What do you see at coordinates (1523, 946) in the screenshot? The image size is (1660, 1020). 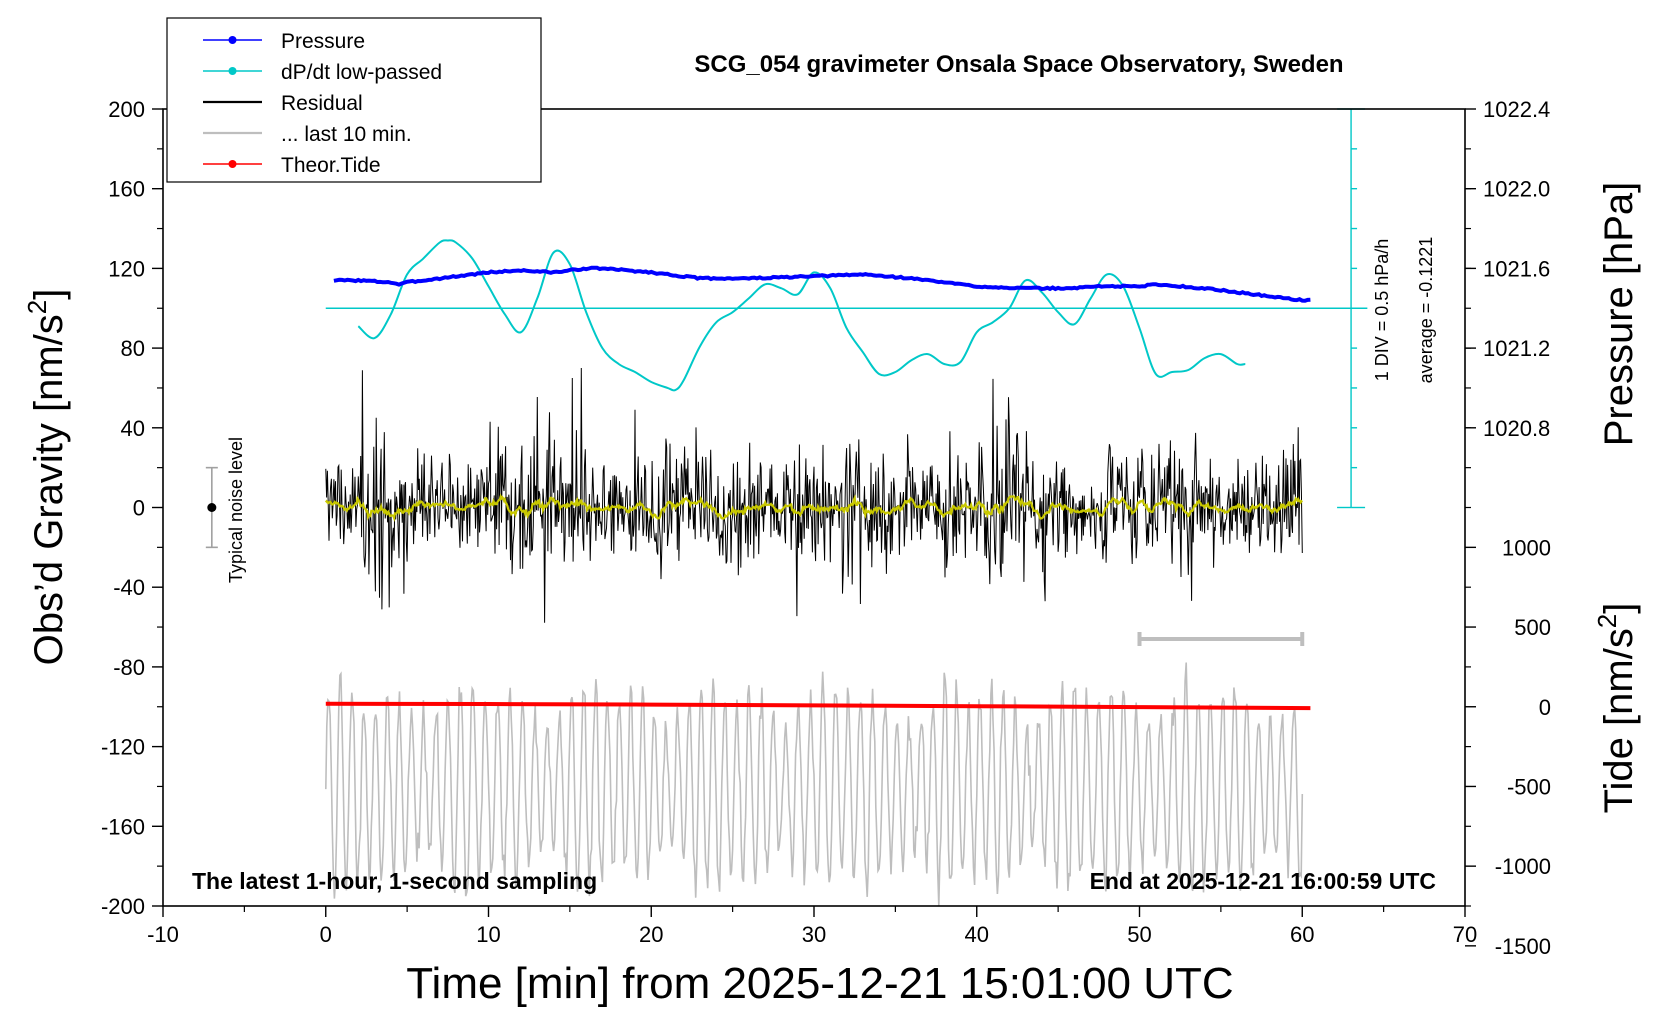 I see `tide-tick-label: -1500` at bounding box center [1523, 946].